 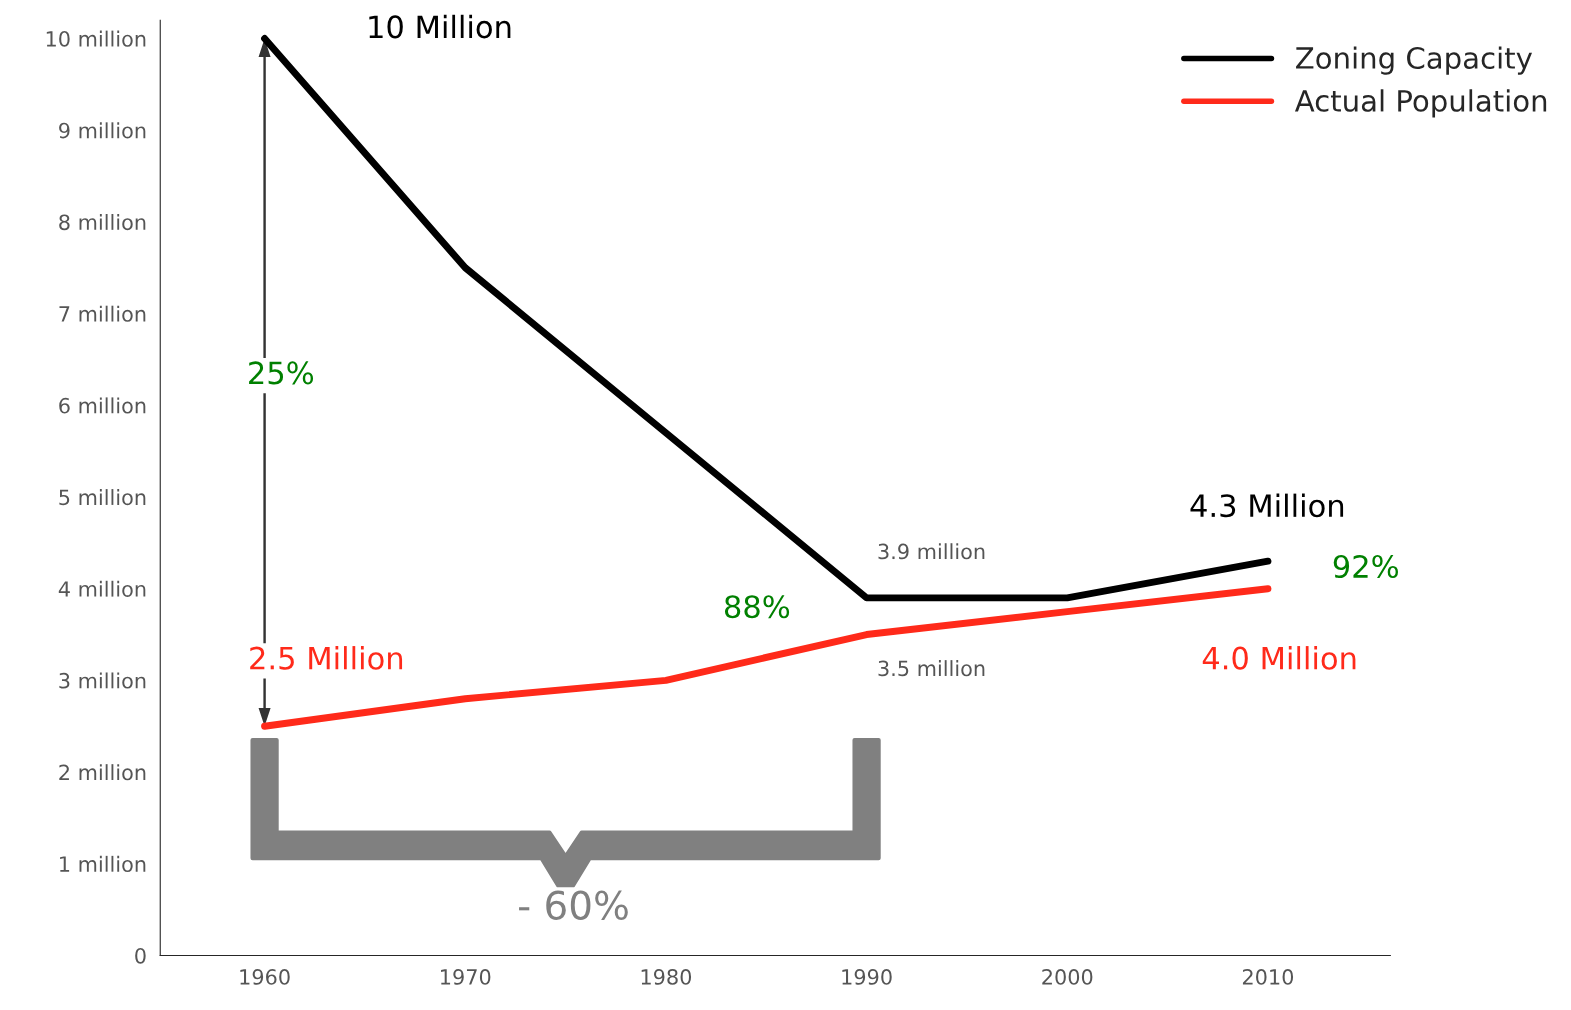 I want to click on y-tick-label: 3 million, so click(x=102, y=680).